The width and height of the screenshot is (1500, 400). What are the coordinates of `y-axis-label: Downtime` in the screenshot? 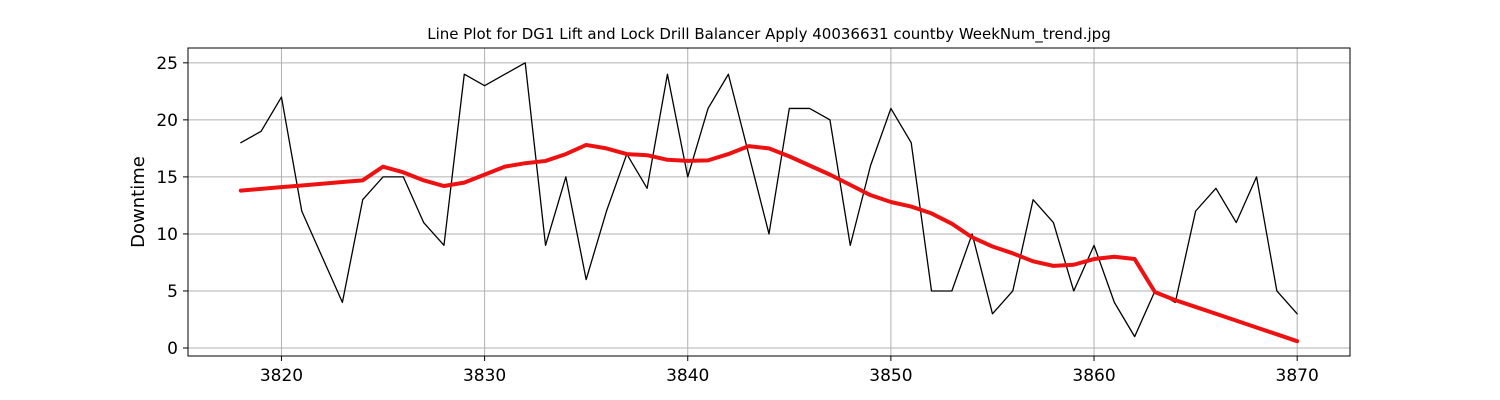 It's located at (138, 202).